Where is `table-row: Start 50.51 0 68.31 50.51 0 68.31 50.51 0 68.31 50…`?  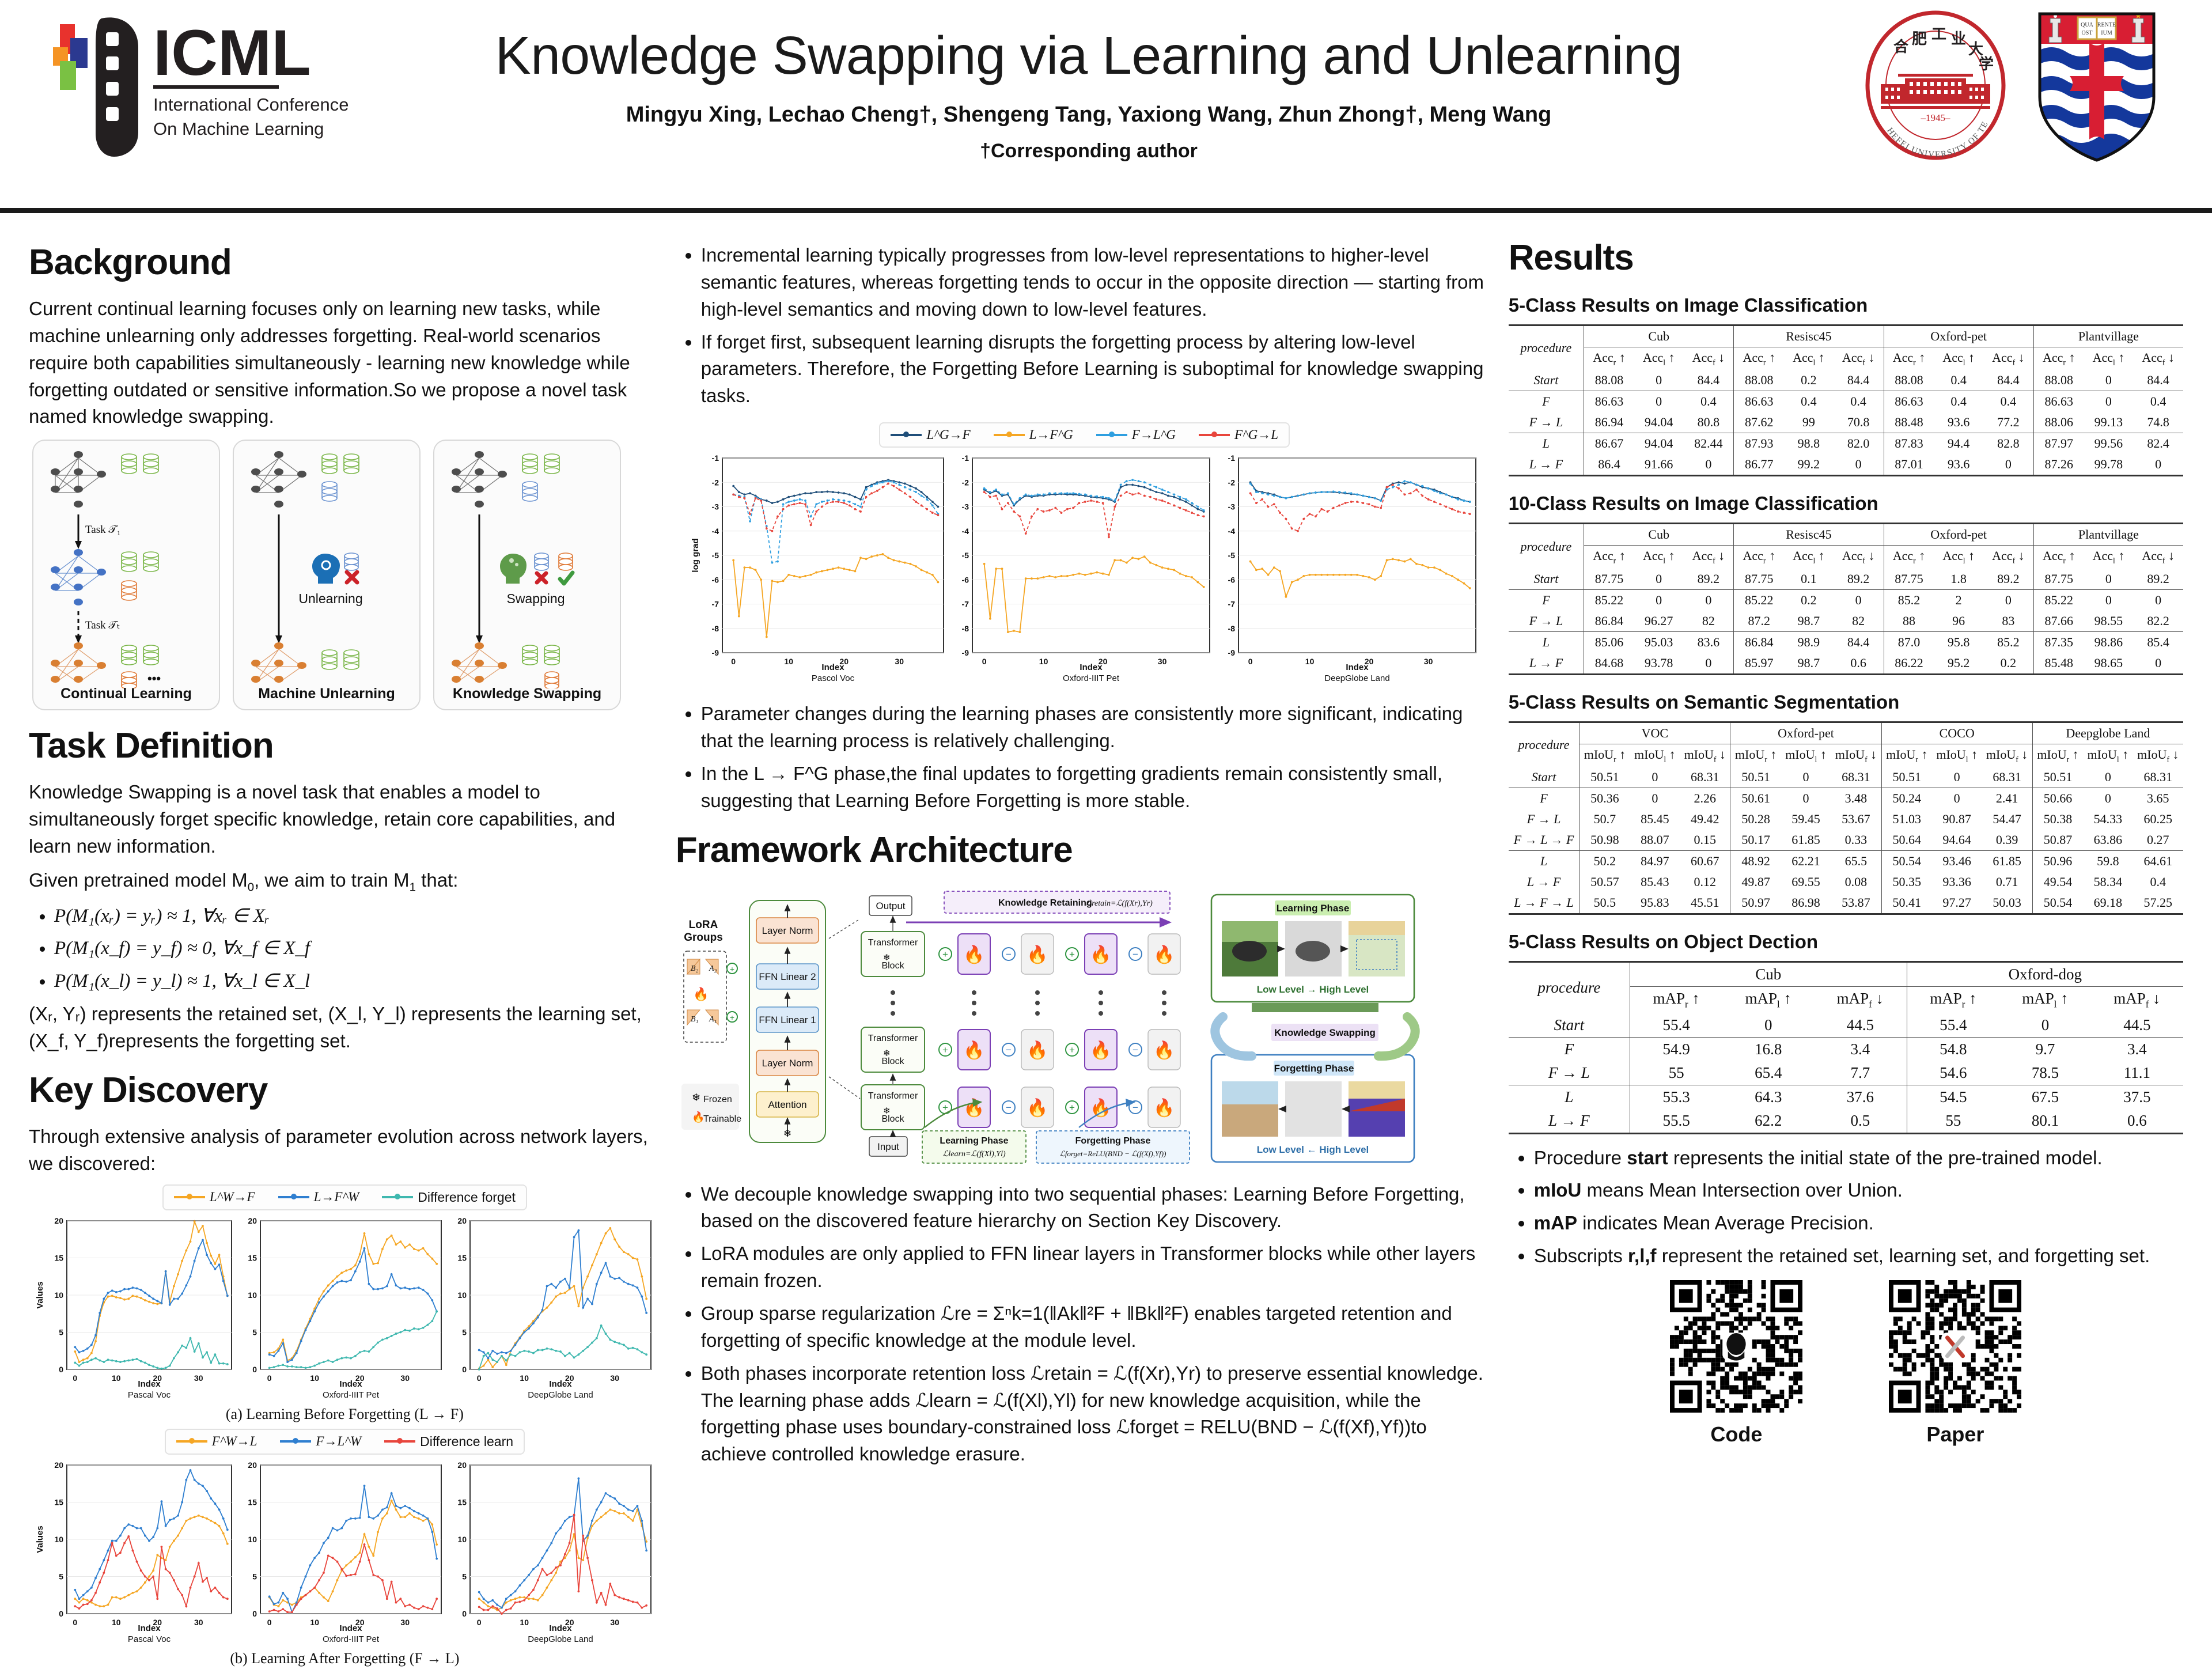
table-row: Start 50.51 0 68.31 50.51 0 68.31 50.51 0 68.31 50… is located at coordinates (1846, 778).